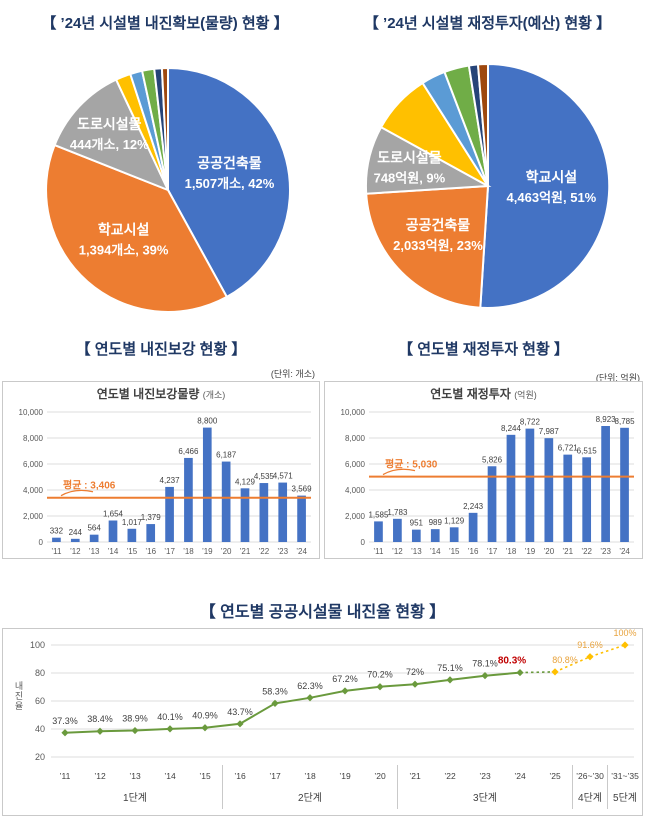  What do you see at coordinates (94, 528) in the screenshot?
I see `svg-text: 564` at bounding box center [94, 528].